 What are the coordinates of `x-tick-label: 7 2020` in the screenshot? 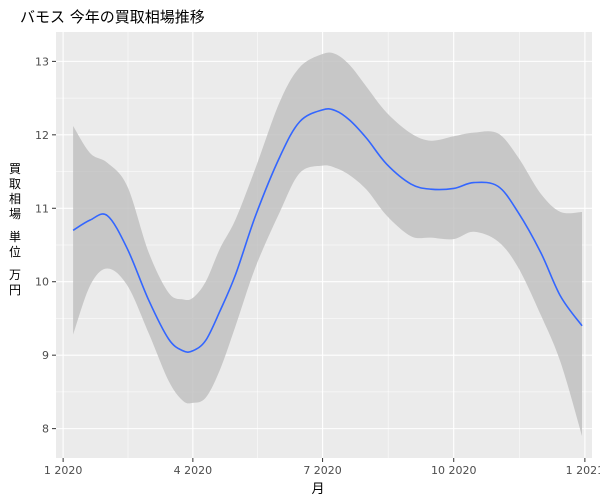 It's located at (322, 470).